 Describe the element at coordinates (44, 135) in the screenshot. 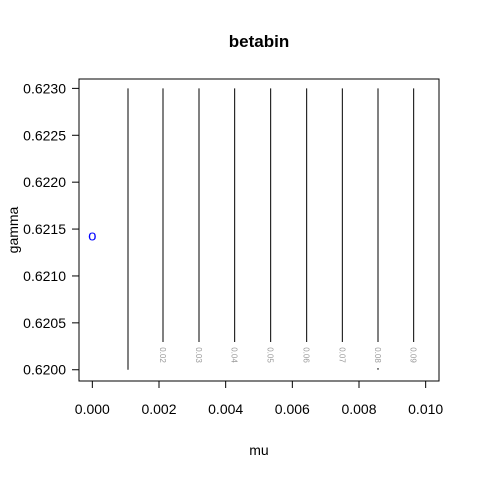

I see `y-tick-label: 0.6225` at that location.